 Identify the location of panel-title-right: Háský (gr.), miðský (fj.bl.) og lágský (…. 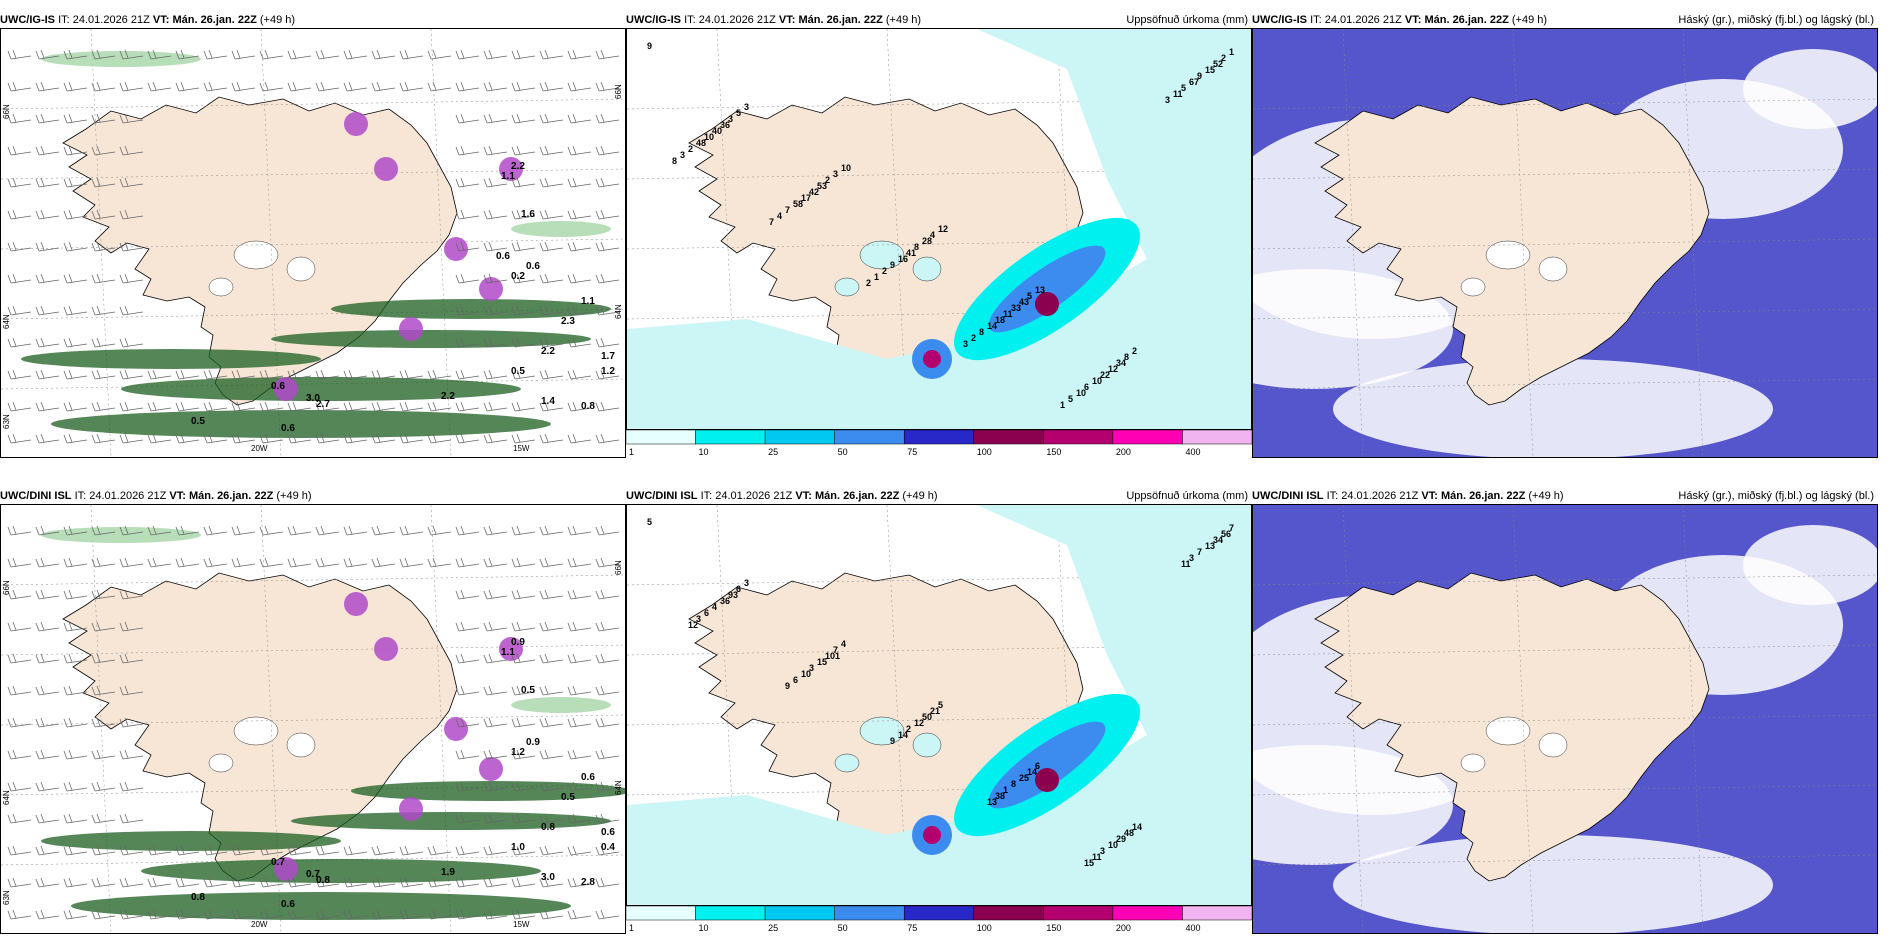
(1776, 20).